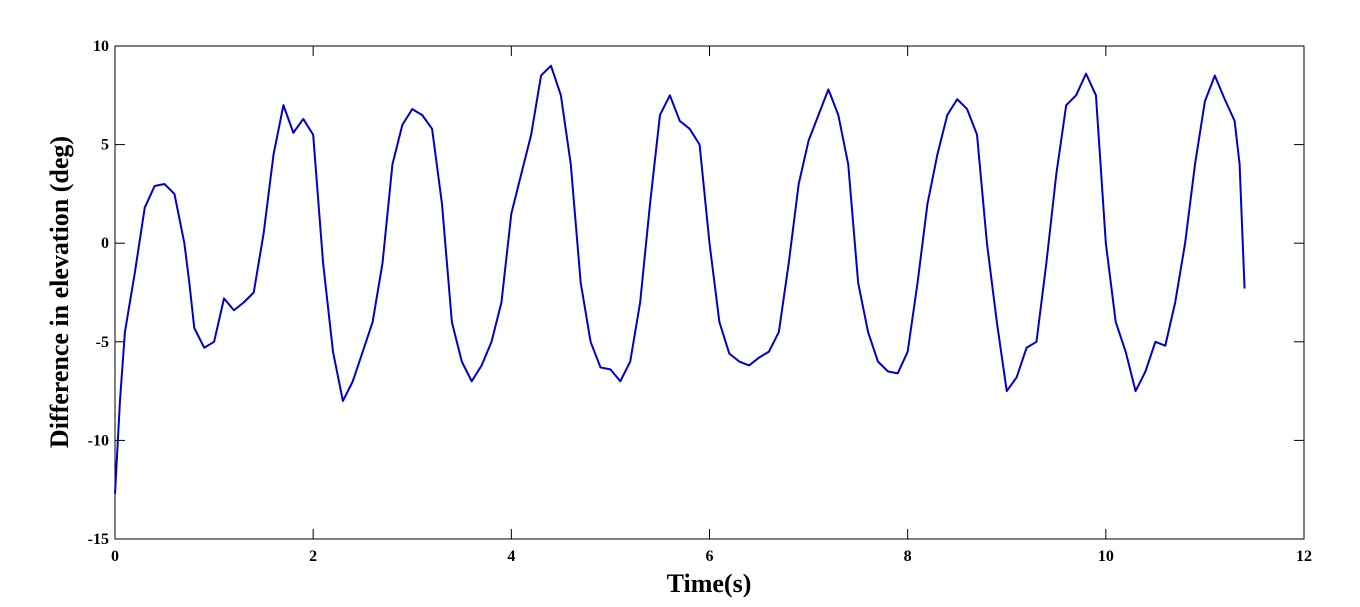  Describe the element at coordinates (511, 556) in the screenshot. I see `x-tick-label: 4` at that location.